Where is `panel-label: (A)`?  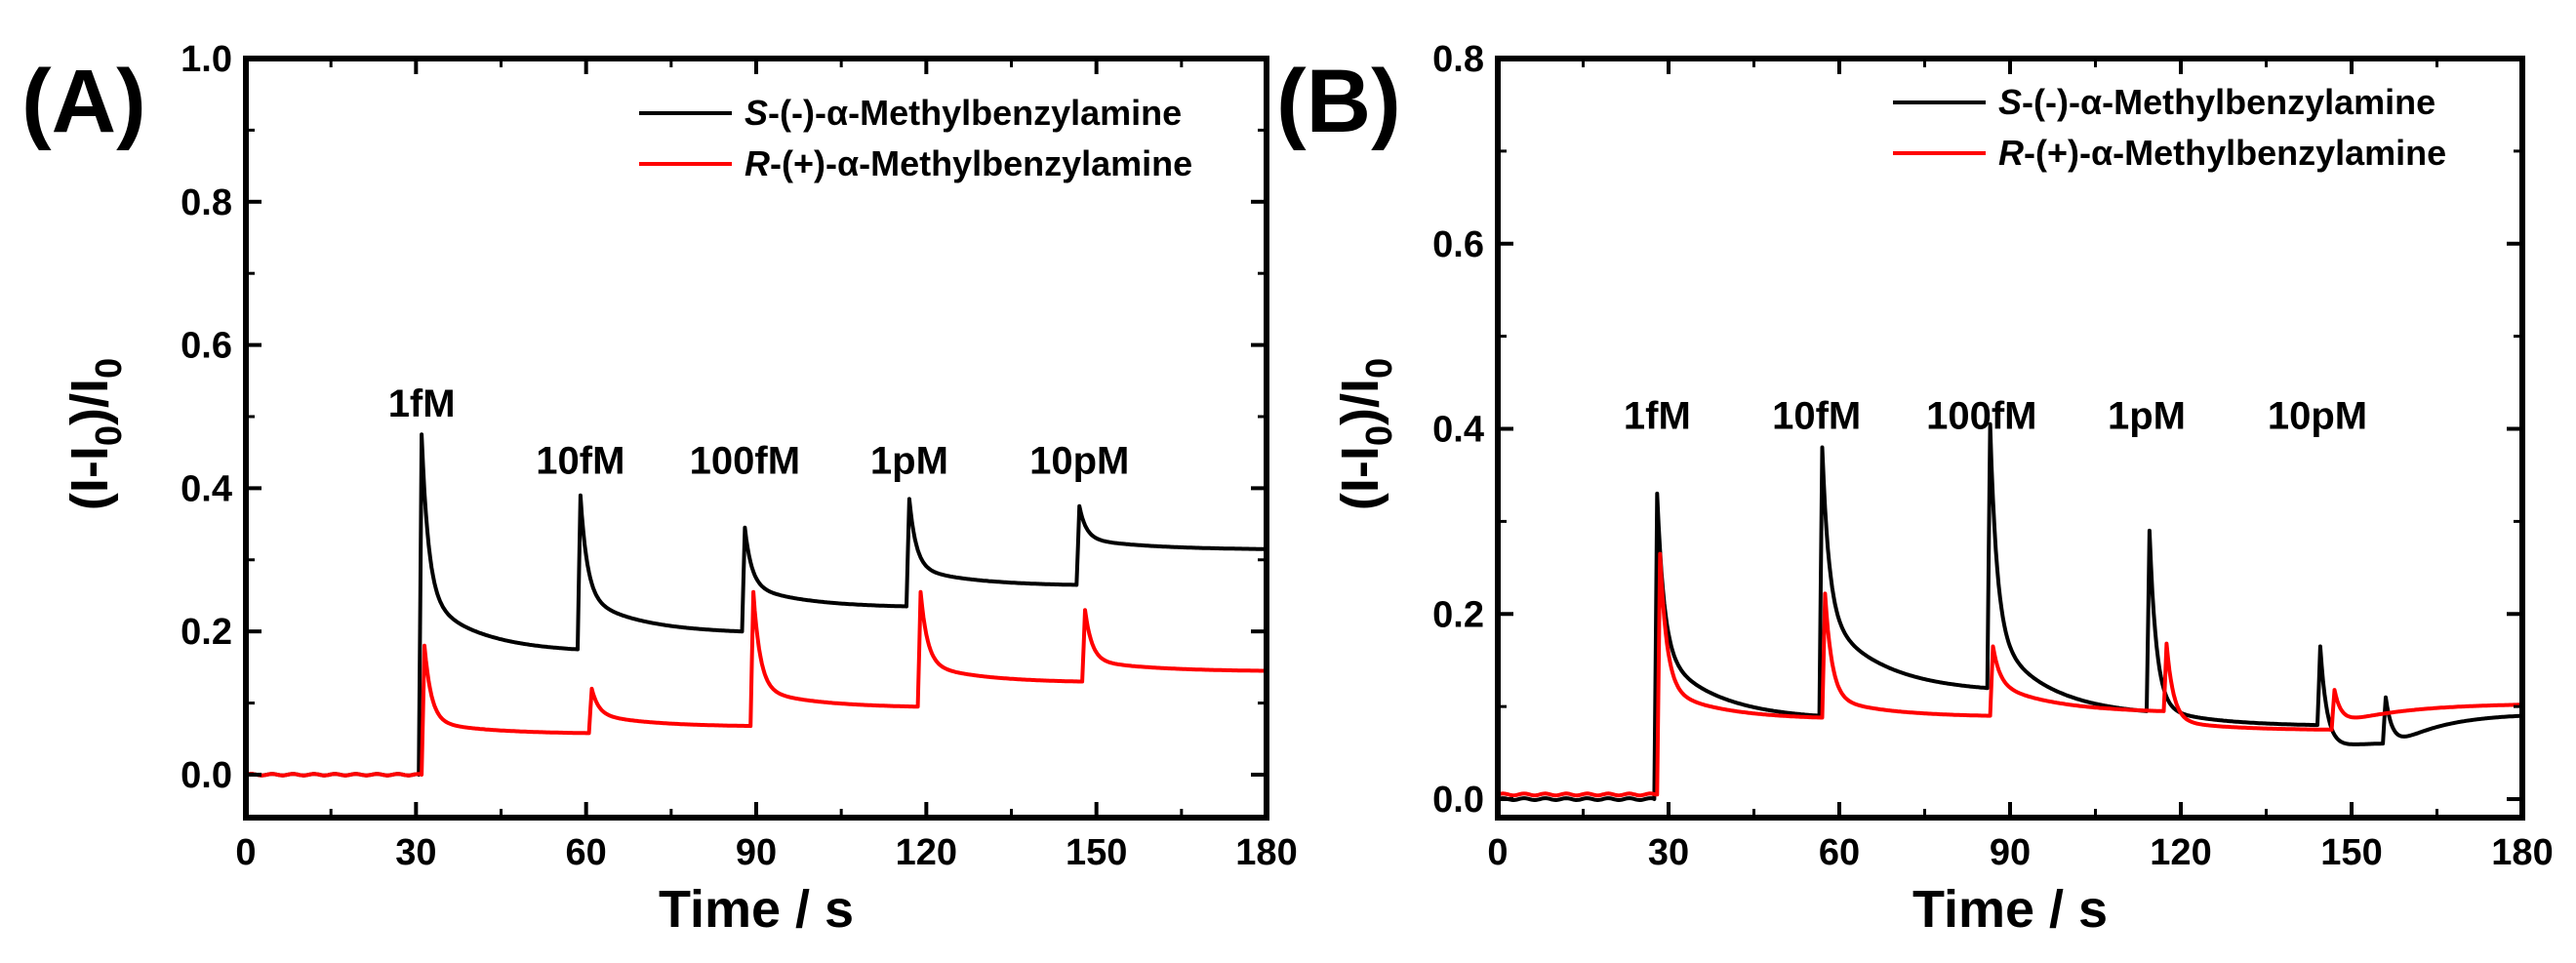 panel-label: (A) is located at coordinates (83, 101).